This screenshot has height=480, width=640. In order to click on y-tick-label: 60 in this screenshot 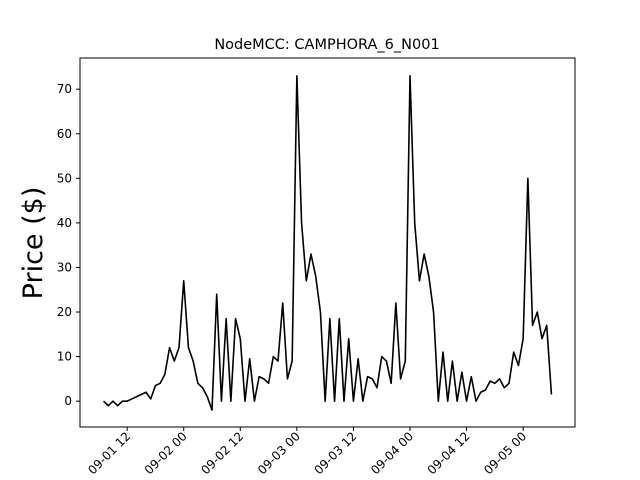, I will do `click(64, 134)`.